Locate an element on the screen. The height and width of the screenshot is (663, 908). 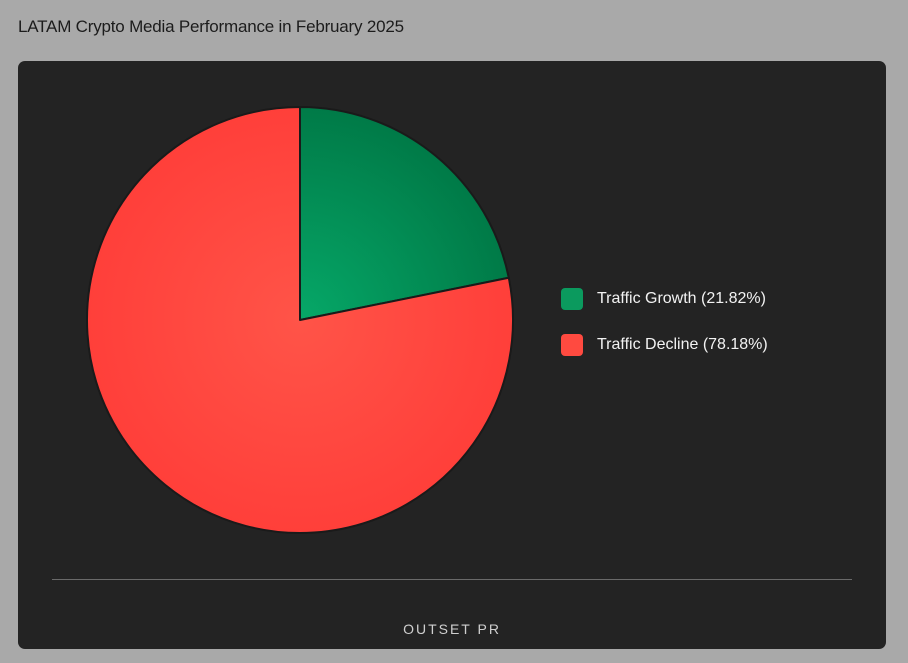
legend-label-traffic-decline: Traffic Decline (78.18%) is located at coordinates (682, 344).